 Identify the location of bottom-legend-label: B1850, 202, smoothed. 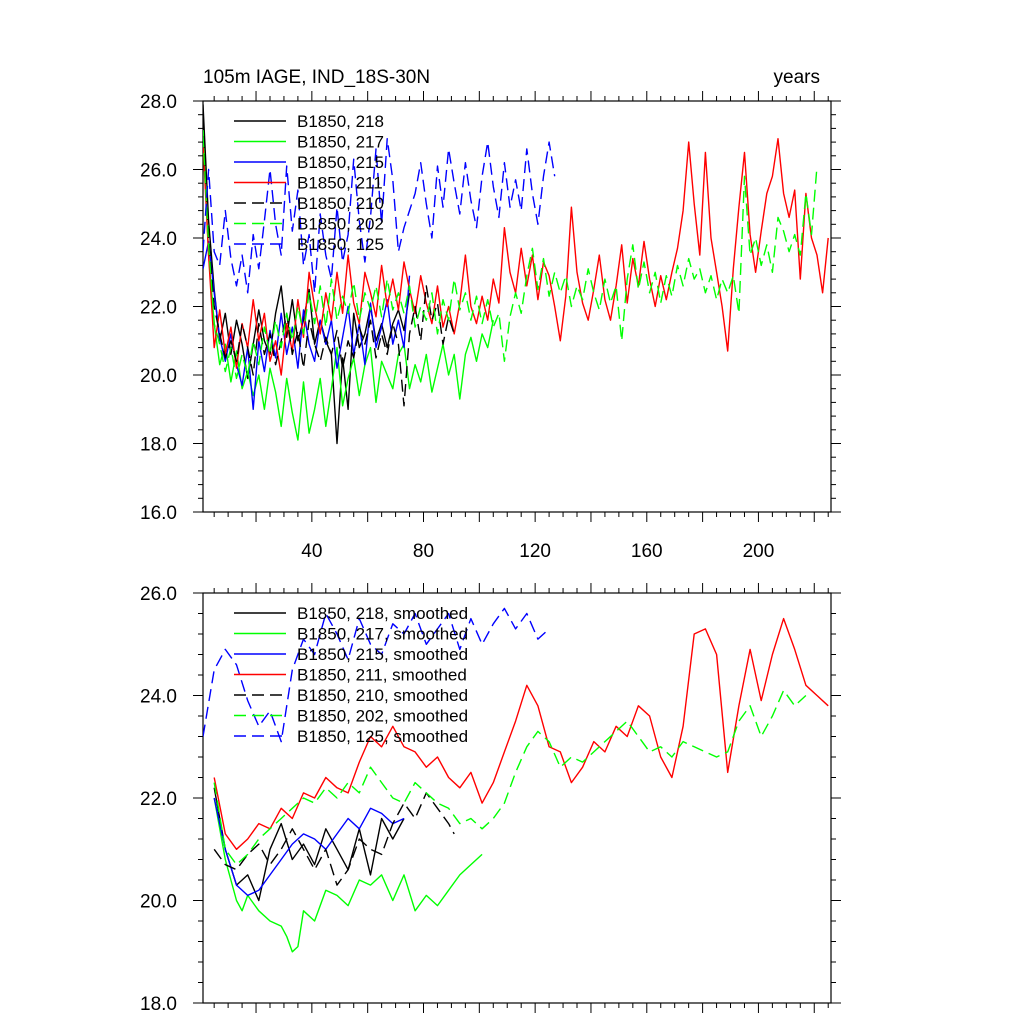
(382, 716).